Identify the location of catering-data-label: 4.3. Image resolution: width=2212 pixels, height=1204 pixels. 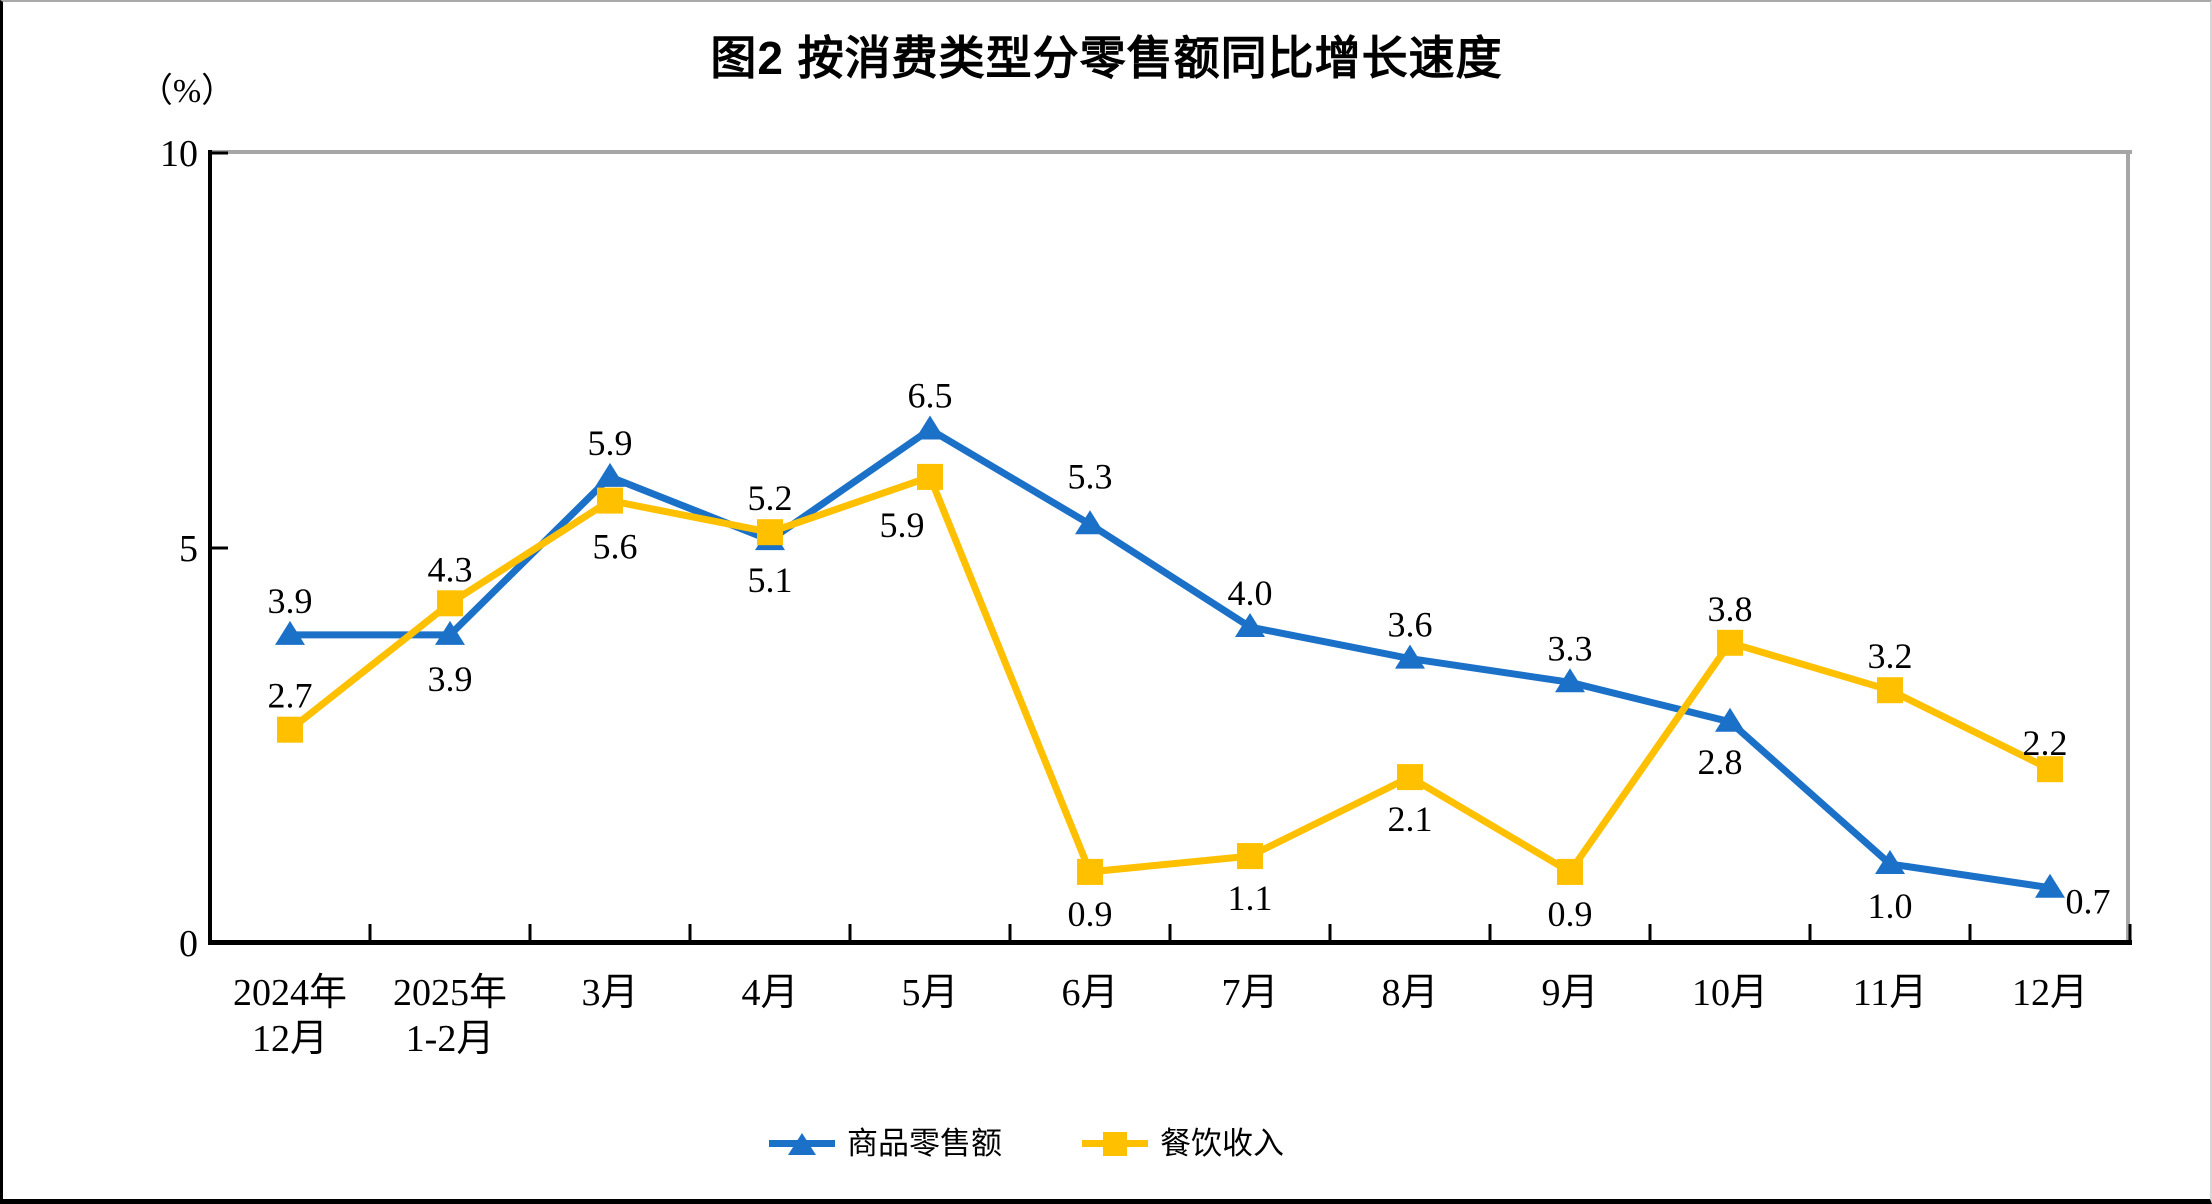
(450, 569).